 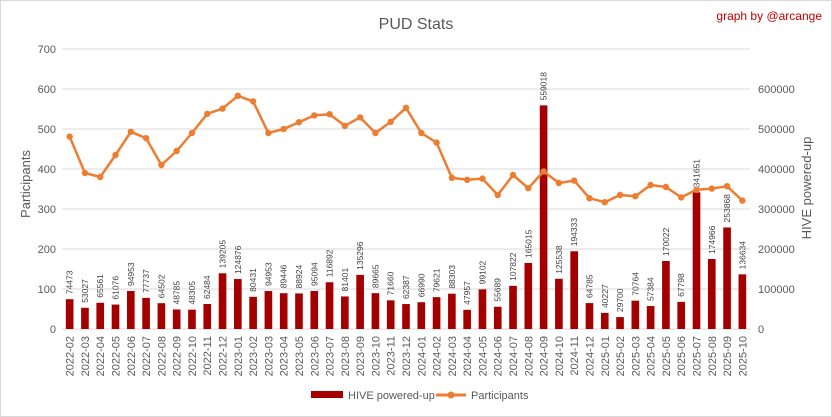 What do you see at coordinates (416, 24) in the screenshot?
I see `chart-title: PUD Stats` at bounding box center [416, 24].